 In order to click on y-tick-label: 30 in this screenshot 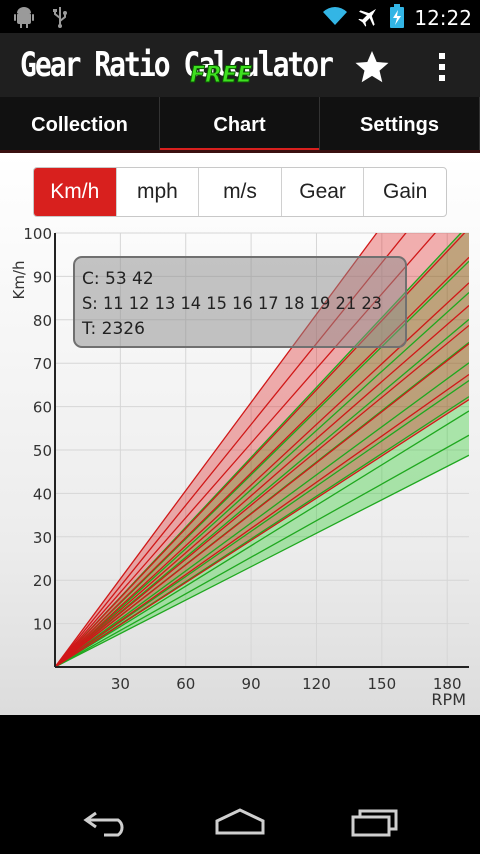, I will do `click(42, 538)`.